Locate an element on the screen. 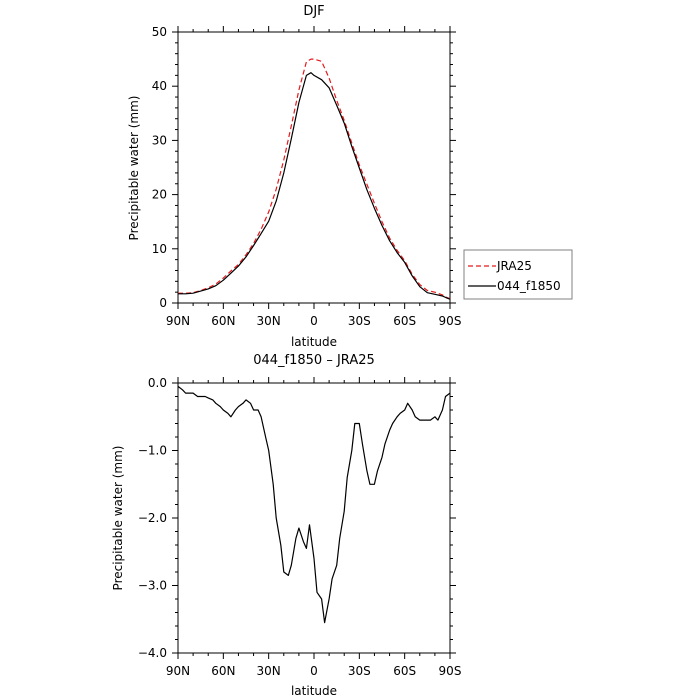 The height and width of the screenshot is (700, 700). legend-label-jra25: JRA25 is located at coordinates (514, 266).